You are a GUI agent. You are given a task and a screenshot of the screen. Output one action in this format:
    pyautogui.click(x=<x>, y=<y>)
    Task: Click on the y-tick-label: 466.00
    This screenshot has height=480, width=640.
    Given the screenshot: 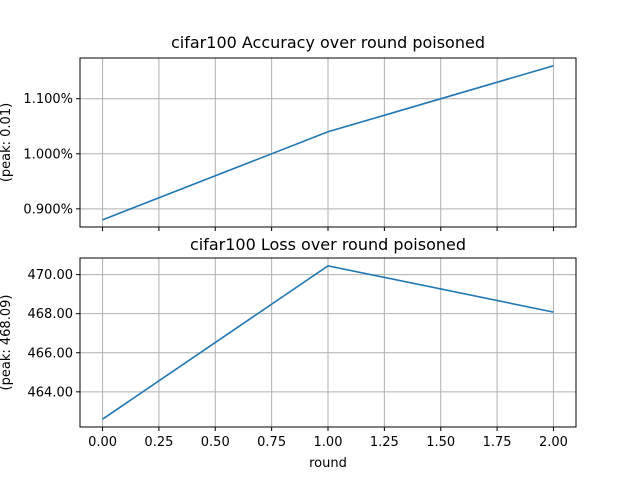 What is the action you would take?
    pyautogui.click(x=51, y=353)
    